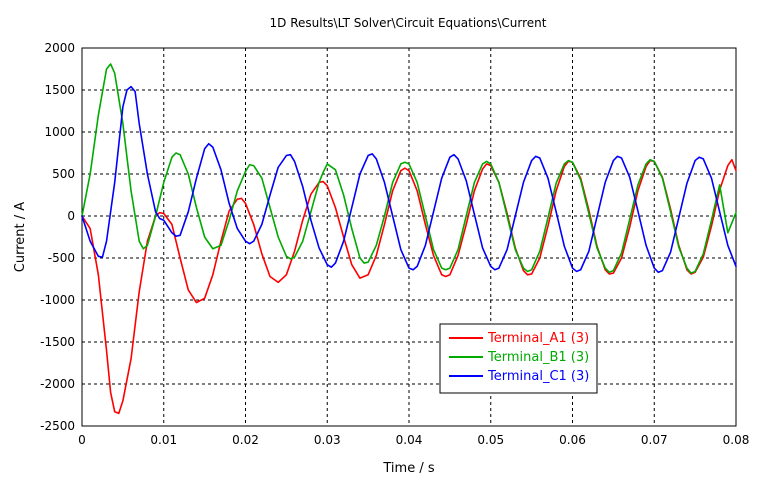  I want to click on y-tick-label: -2000, so click(57, 384).